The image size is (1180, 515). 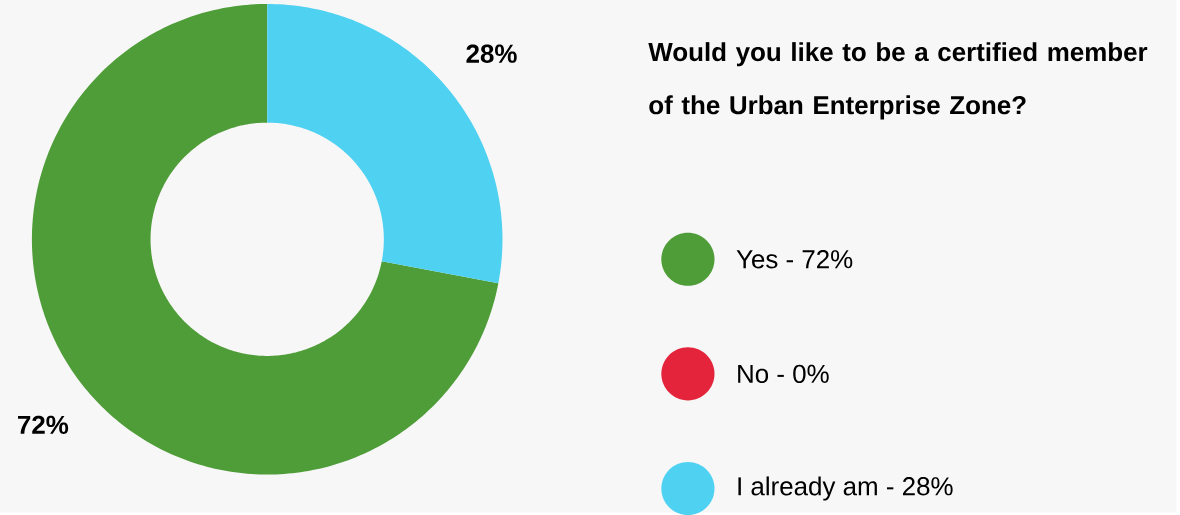 I want to click on legend-label: Yes - 72%, so click(x=794, y=259).